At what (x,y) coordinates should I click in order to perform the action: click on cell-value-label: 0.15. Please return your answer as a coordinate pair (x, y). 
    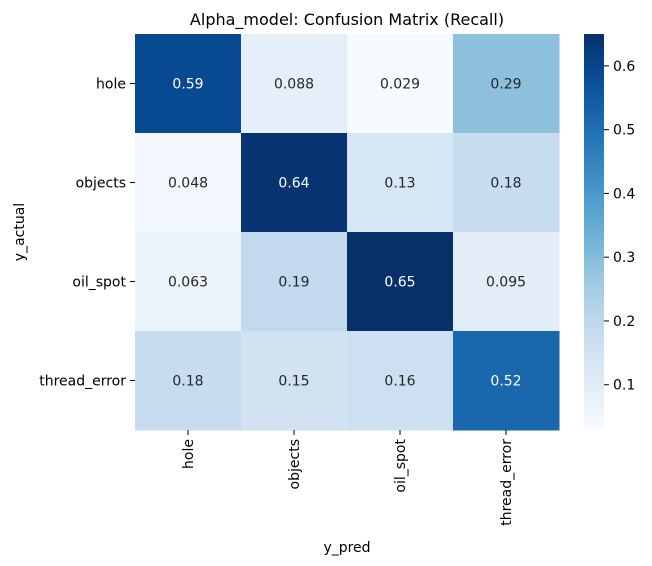
    Looking at the image, I should click on (293, 382).